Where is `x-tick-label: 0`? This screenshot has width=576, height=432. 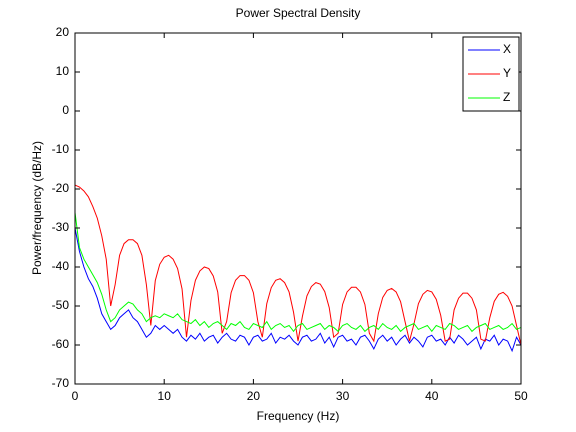 x-tick-label: 0 is located at coordinates (75, 396).